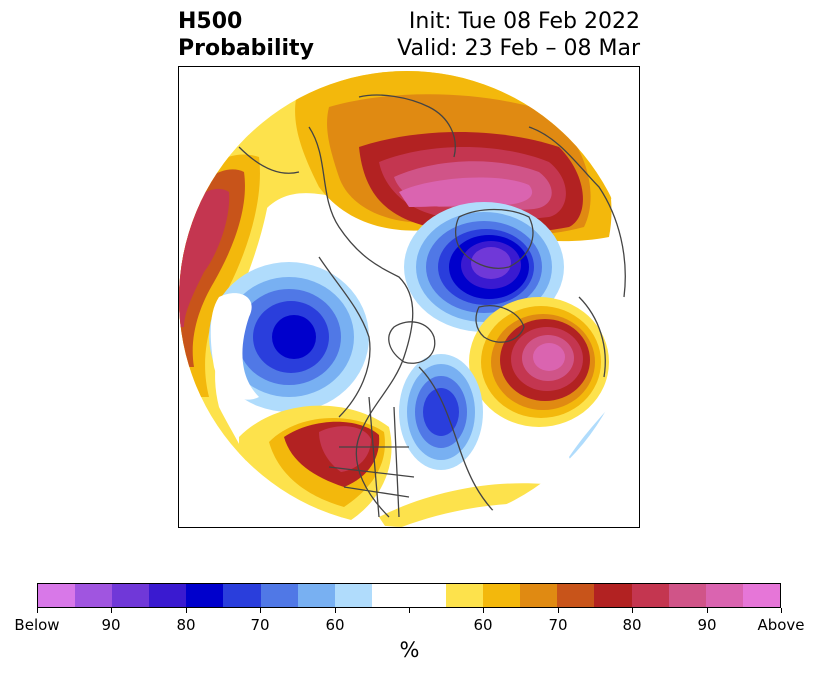 This screenshot has height=676, width=819. I want to click on colorbar-unit: %, so click(409, 650).